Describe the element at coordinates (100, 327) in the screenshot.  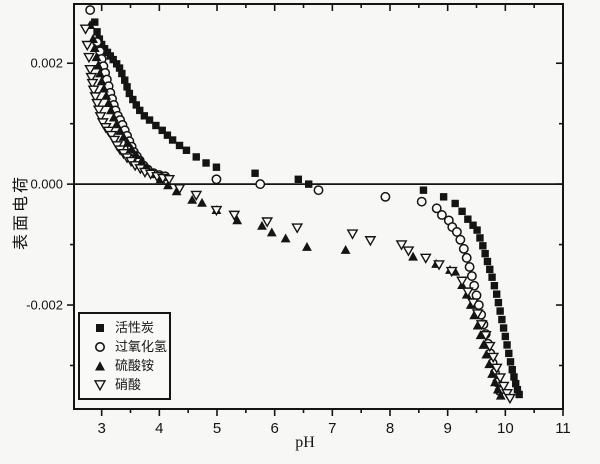
I see `filled-square-marker-icon` at that location.